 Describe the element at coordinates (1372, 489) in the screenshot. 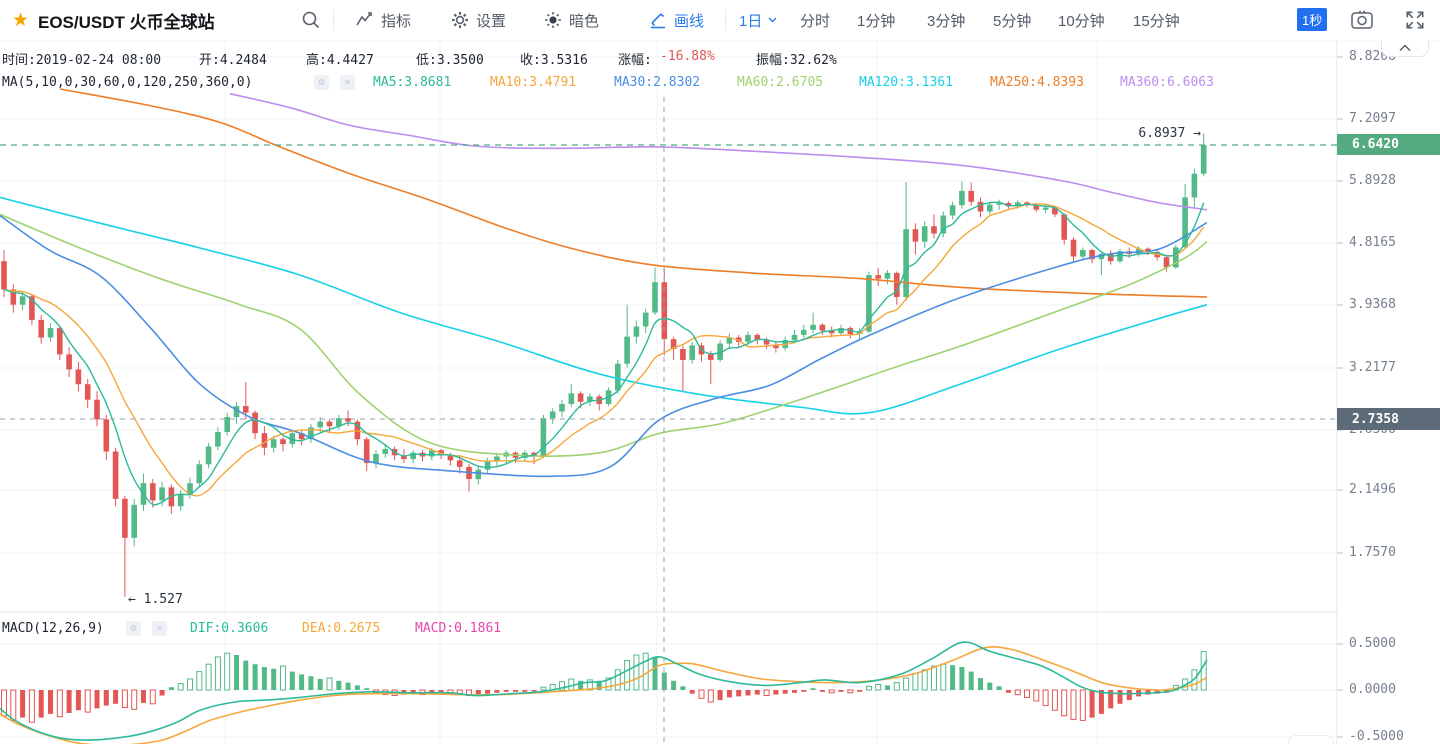

I see `axis-label: 2.1496` at that location.